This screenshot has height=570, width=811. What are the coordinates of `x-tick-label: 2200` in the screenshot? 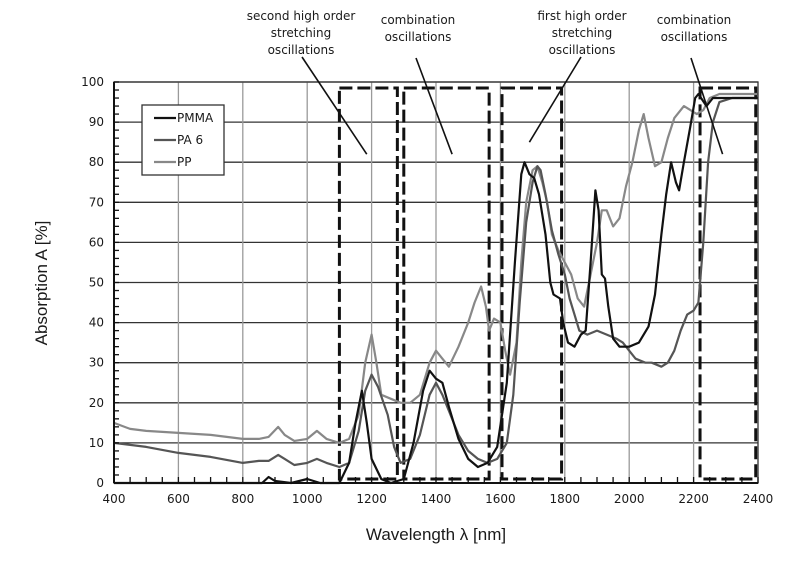 It's located at (693, 499).